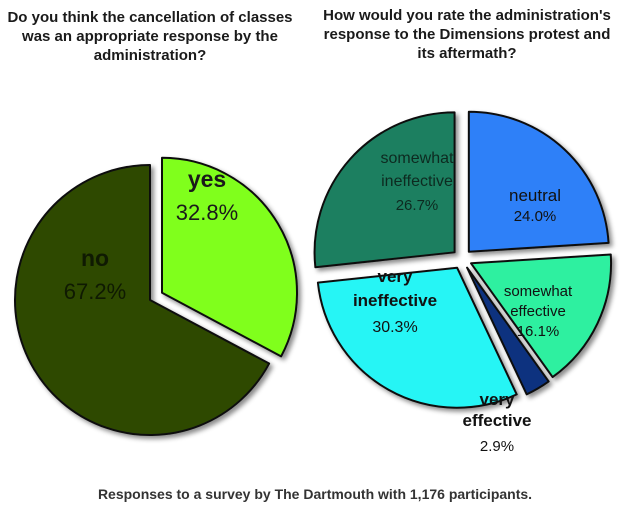 The width and height of the screenshot is (630, 514). I want to click on slice-label-somewhat-effective-line2: effective, so click(538, 311).